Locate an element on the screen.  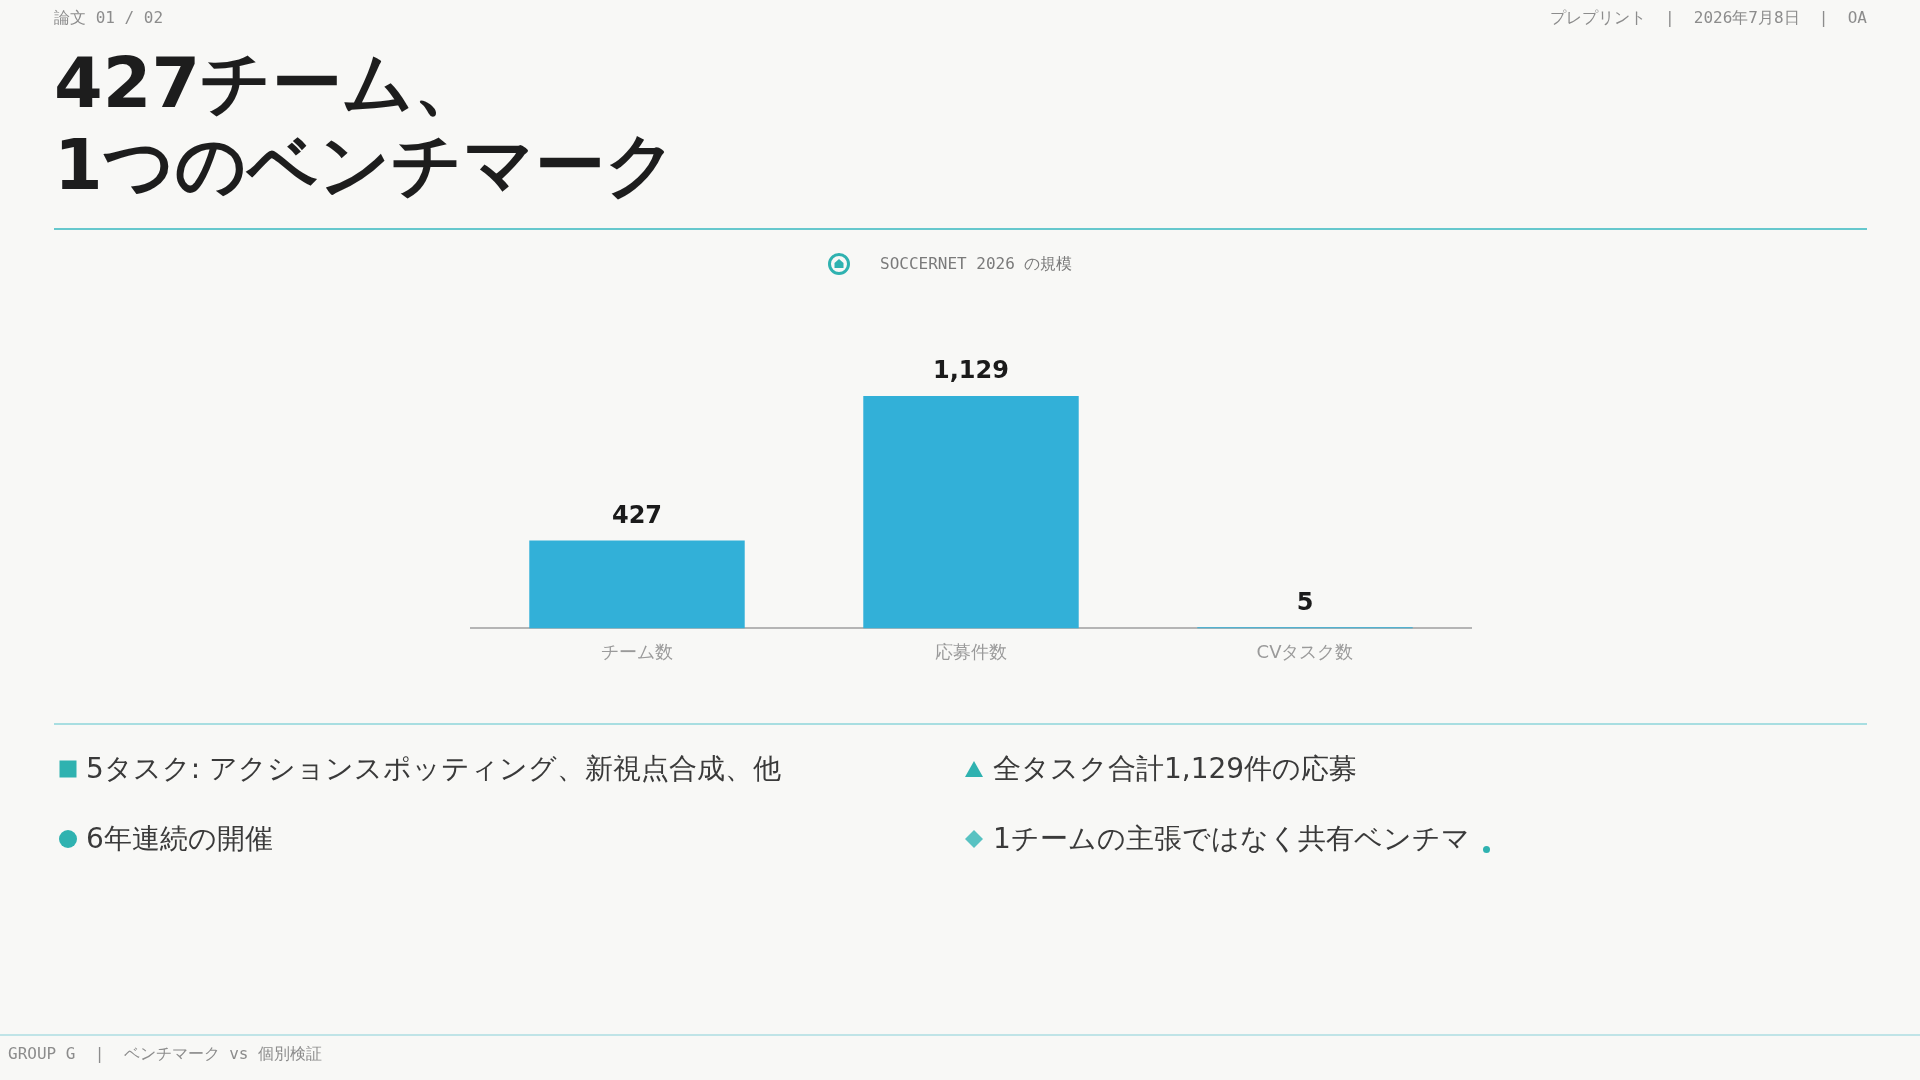
text: プレプリント | 2026年7月8日 | OA is located at coordinates (1708, 18).